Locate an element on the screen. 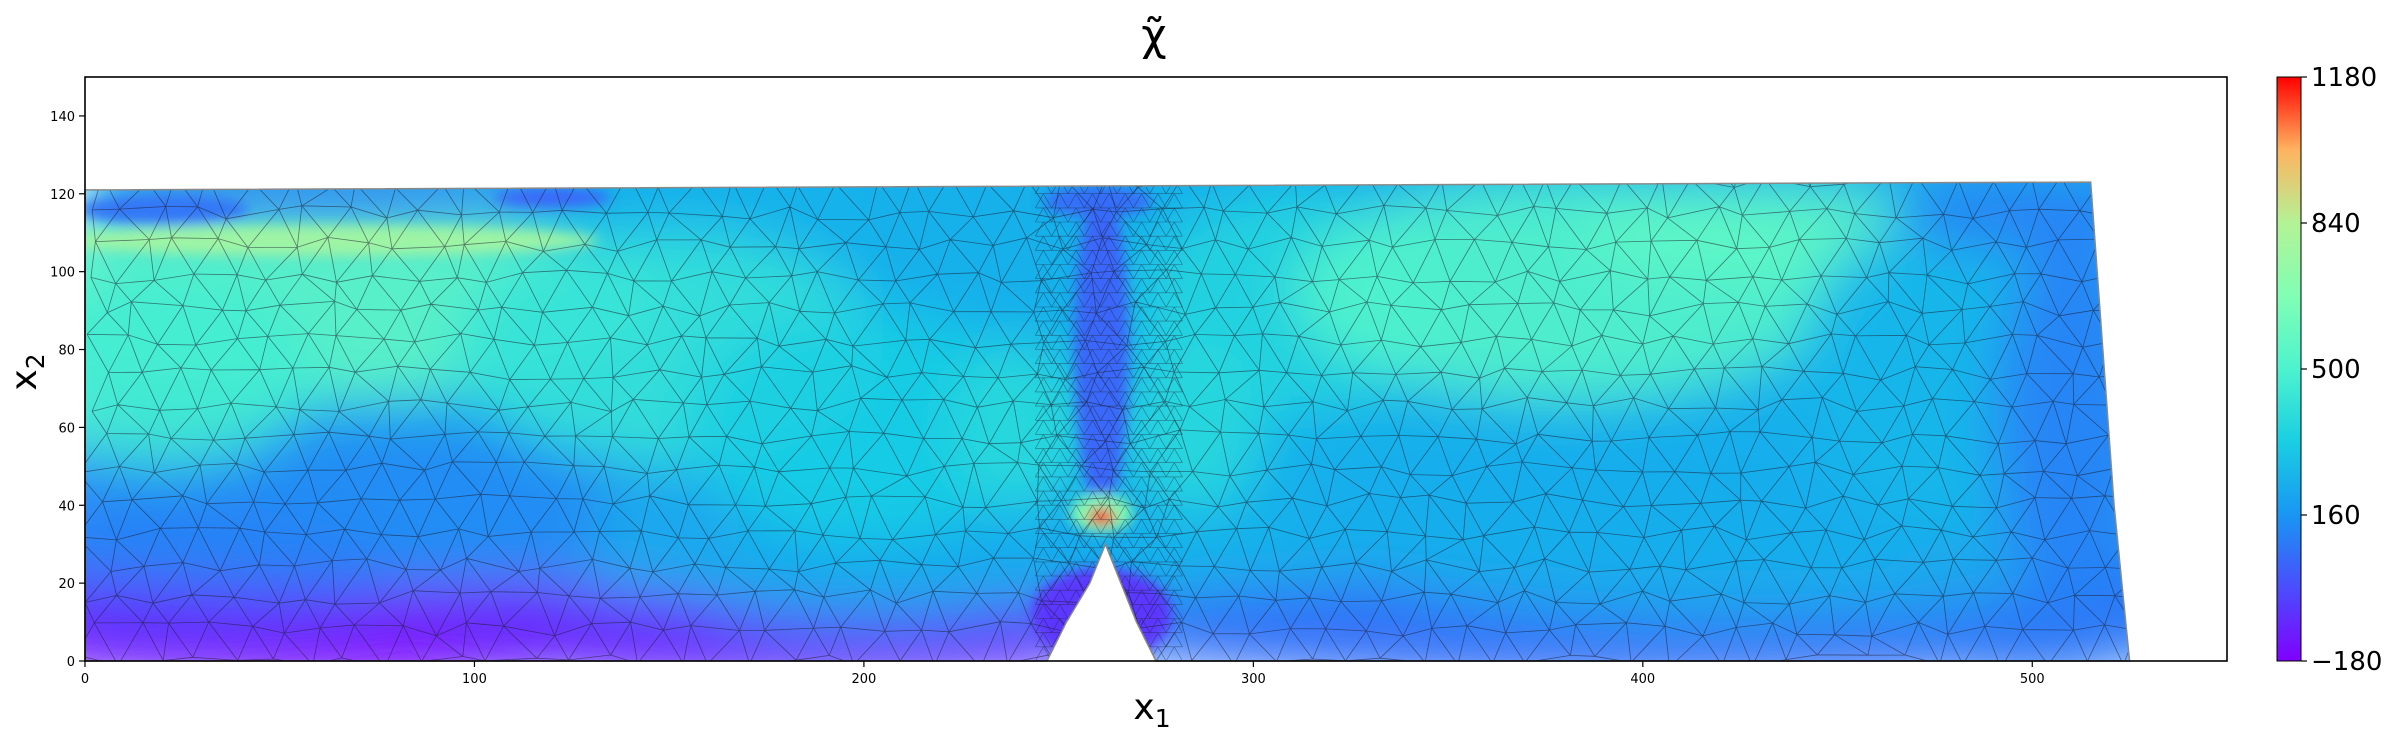 The height and width of the screenshot is (737, 2389). y-tick-label: 20 is located at coordinates (66, 584).